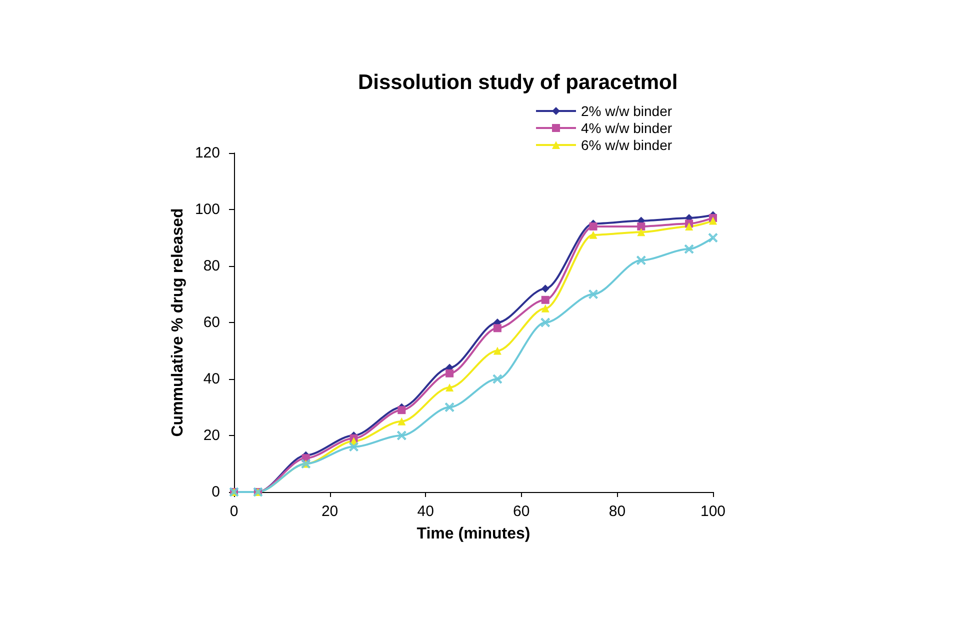 This screenshot has height=636, width=961. What do you see at coordinates (207, 209) in the screenshot?
I see `y-tick-label: 100` at bounding box center [207, 209].